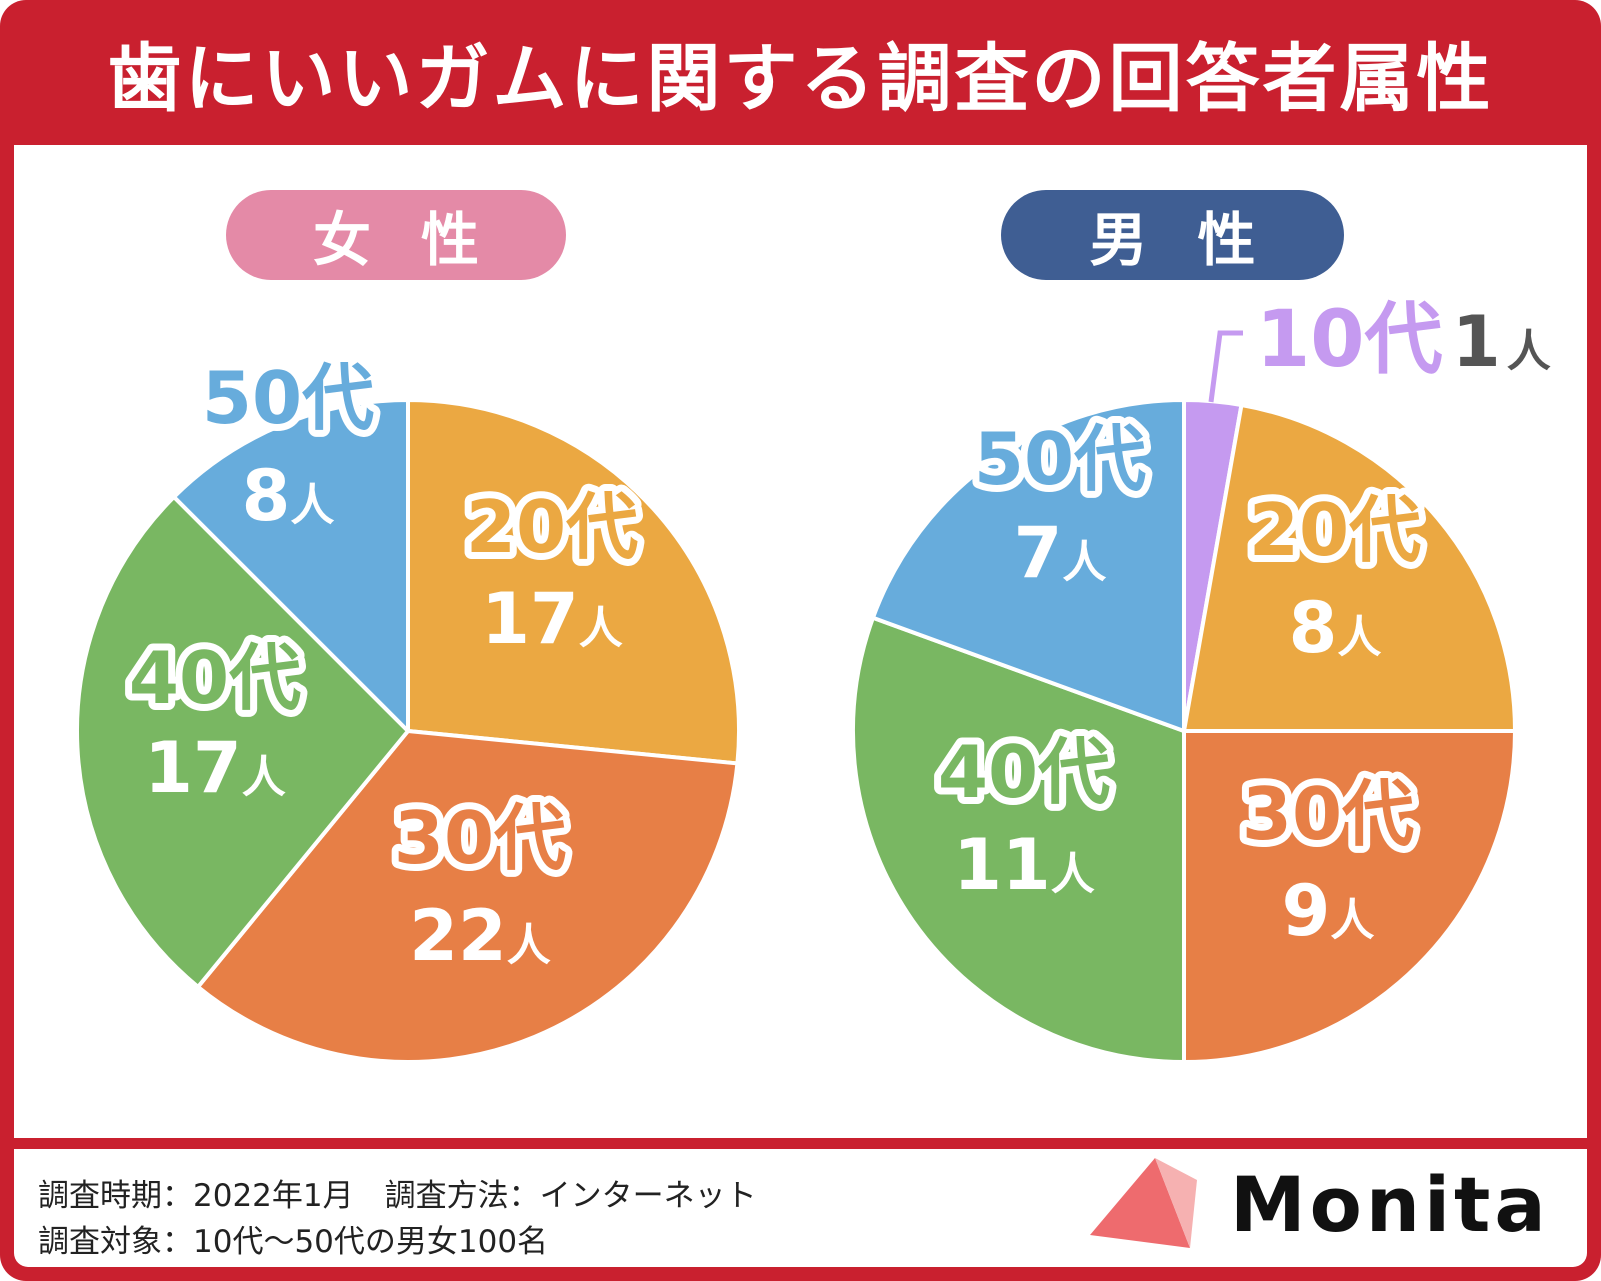  What do you see at coordinates (1023, 865) in the screenshot?
I see `slice-value-label: 11人` at bounding box center [1023, 865].